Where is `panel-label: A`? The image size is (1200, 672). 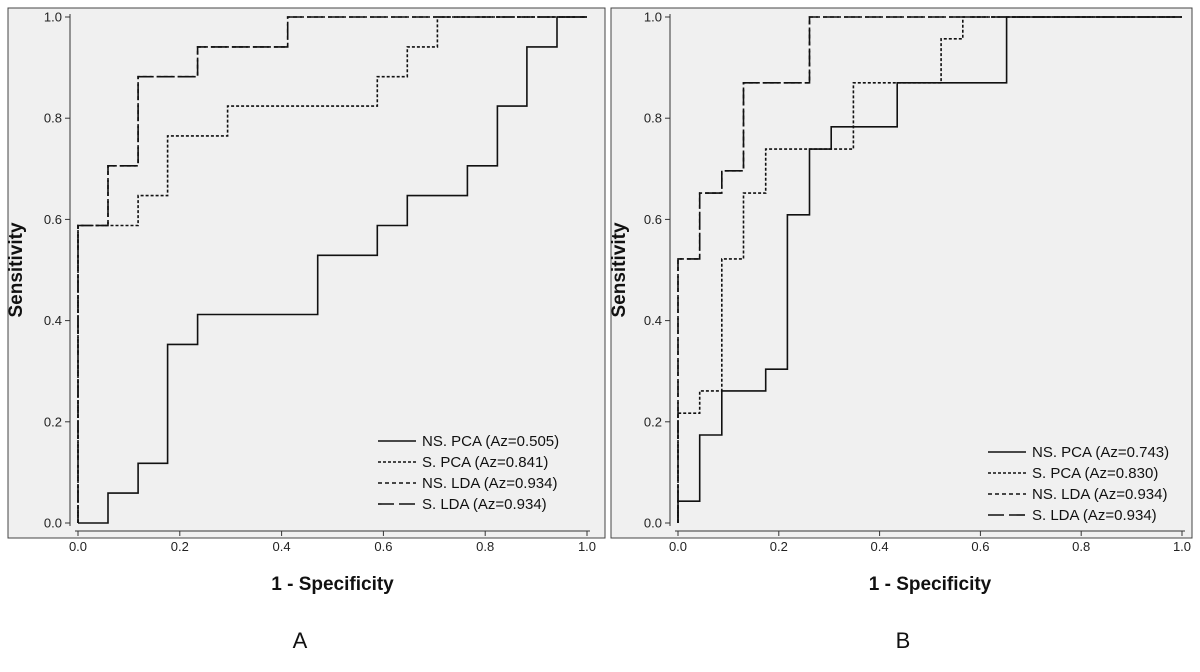 panel-label: A is located at coordinates (300, 640).